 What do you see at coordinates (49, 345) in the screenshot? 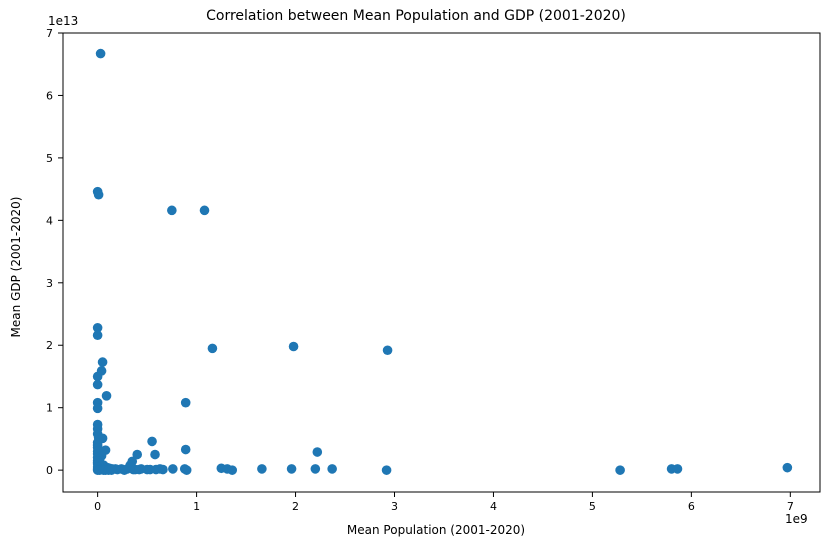
I see `y-tick-label: 2` at bounding box center [49, 345].